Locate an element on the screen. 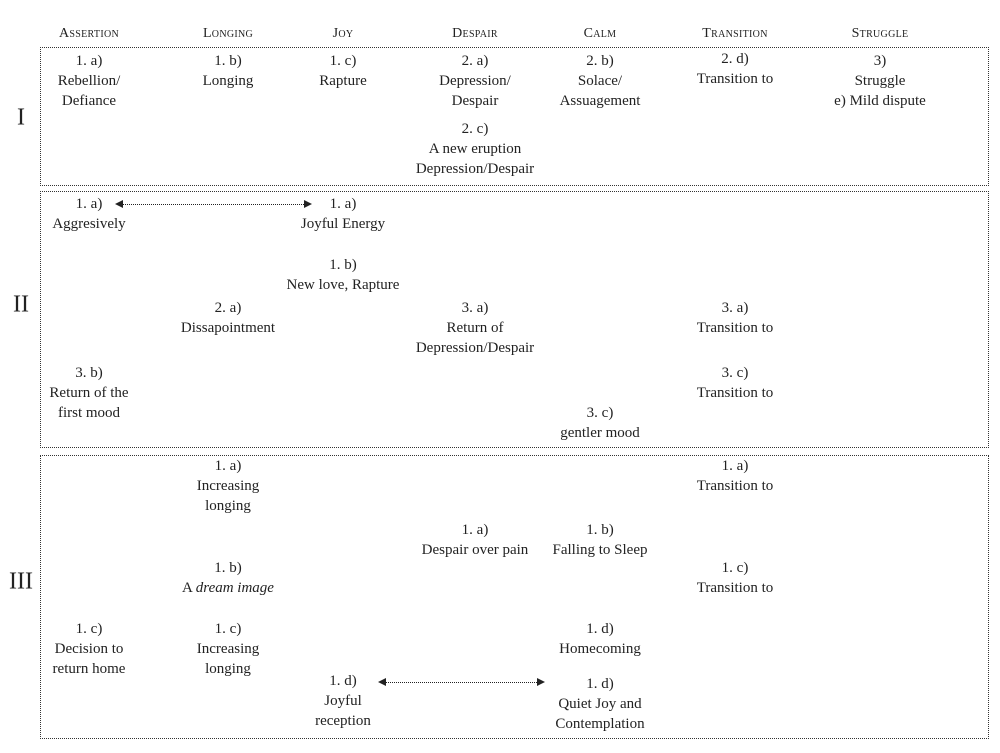  item-text: Struggle is located at coordinates (880, 81).